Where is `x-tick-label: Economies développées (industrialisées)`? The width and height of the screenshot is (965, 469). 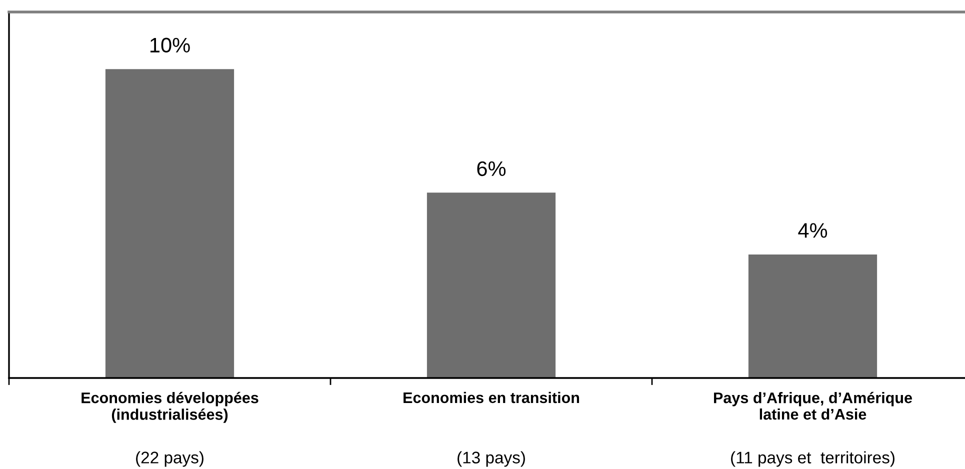 x-tick-label: Economies développées (industrialisées) is located at coordinates (170, 407).